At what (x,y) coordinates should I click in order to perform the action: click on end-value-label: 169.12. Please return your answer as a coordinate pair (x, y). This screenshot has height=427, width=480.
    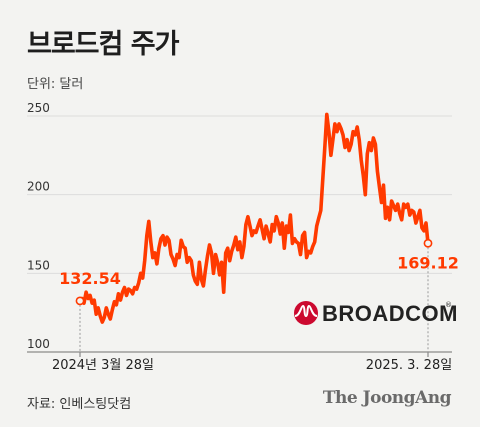
    Looking at the image, I should click on (428, 262).